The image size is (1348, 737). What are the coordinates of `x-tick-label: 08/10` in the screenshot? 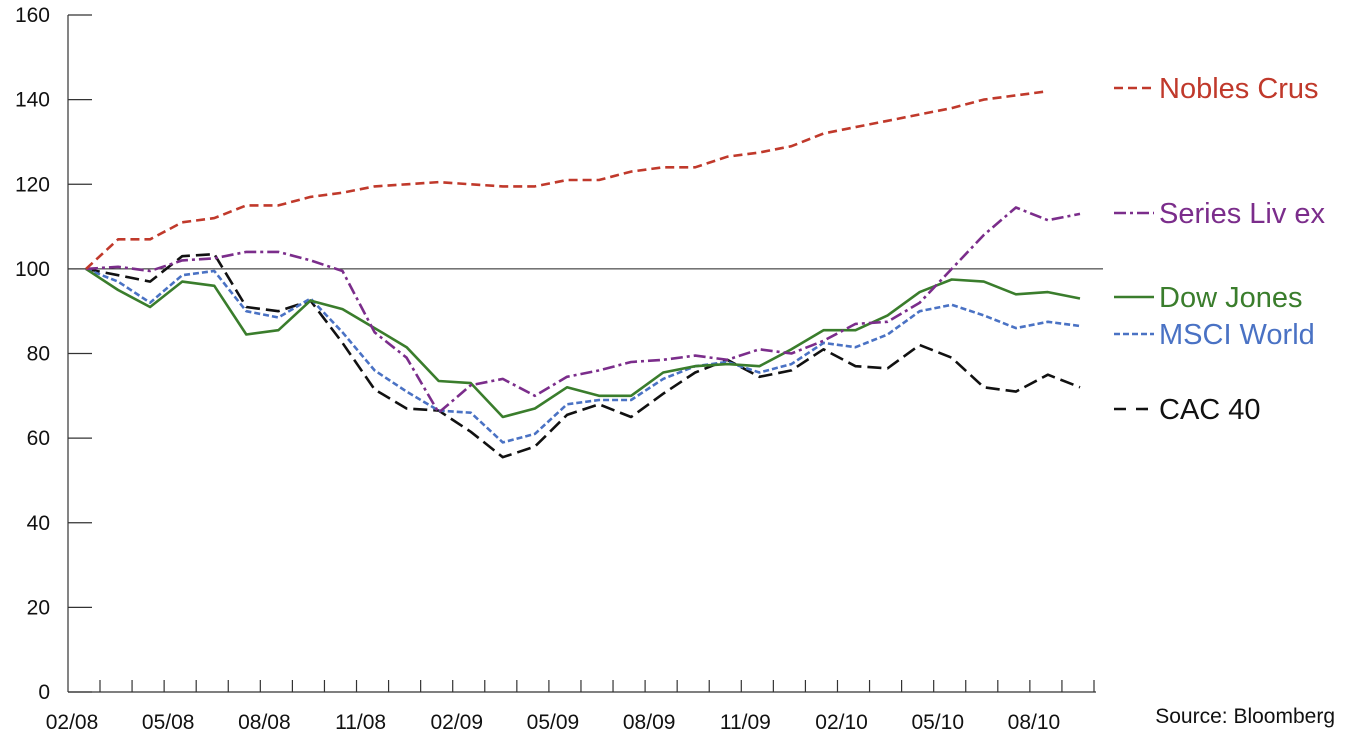 It's located at (1034, 722).